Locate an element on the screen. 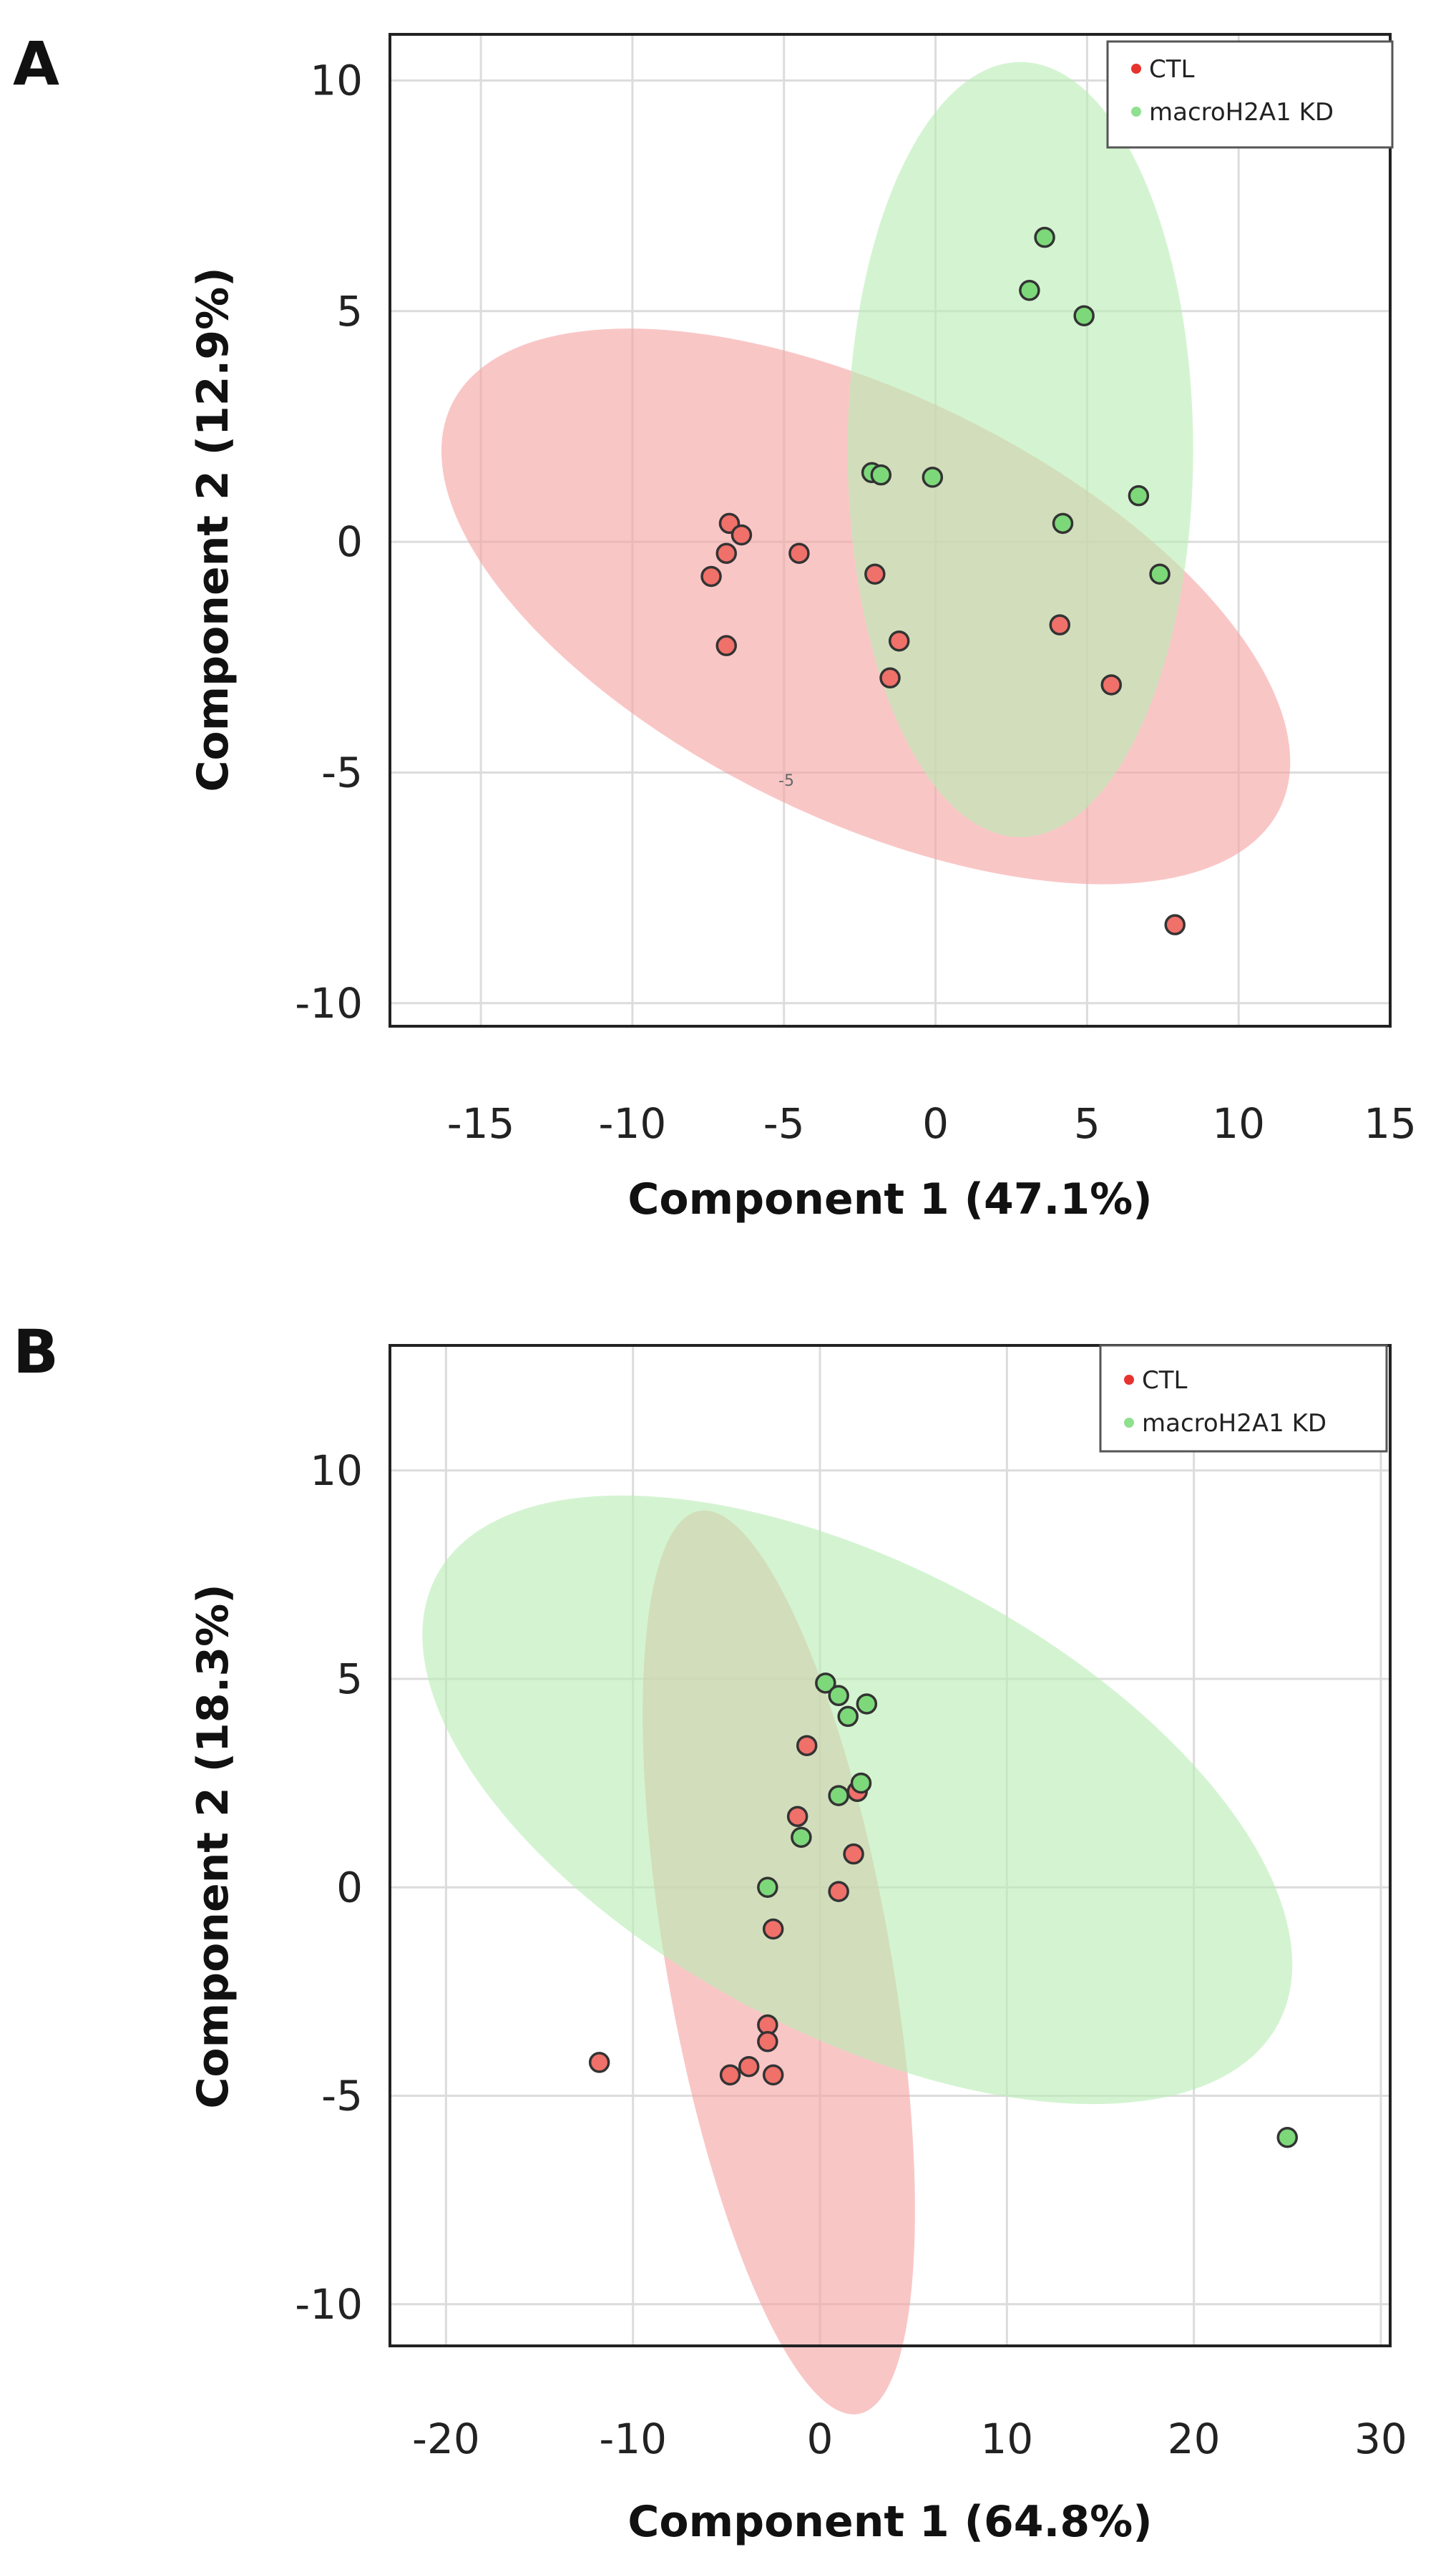 This screenshot has height=2562, width=1456. panel-a-y-axis-title: Component 2 (12.9%) is located at coordinates (213, 529).